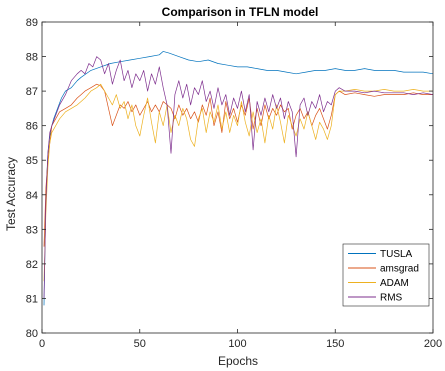  What do you see at coordinates (433, 344) in the screenshot?
I see `x-tick-label: 200` at bounding box center [433, 344].